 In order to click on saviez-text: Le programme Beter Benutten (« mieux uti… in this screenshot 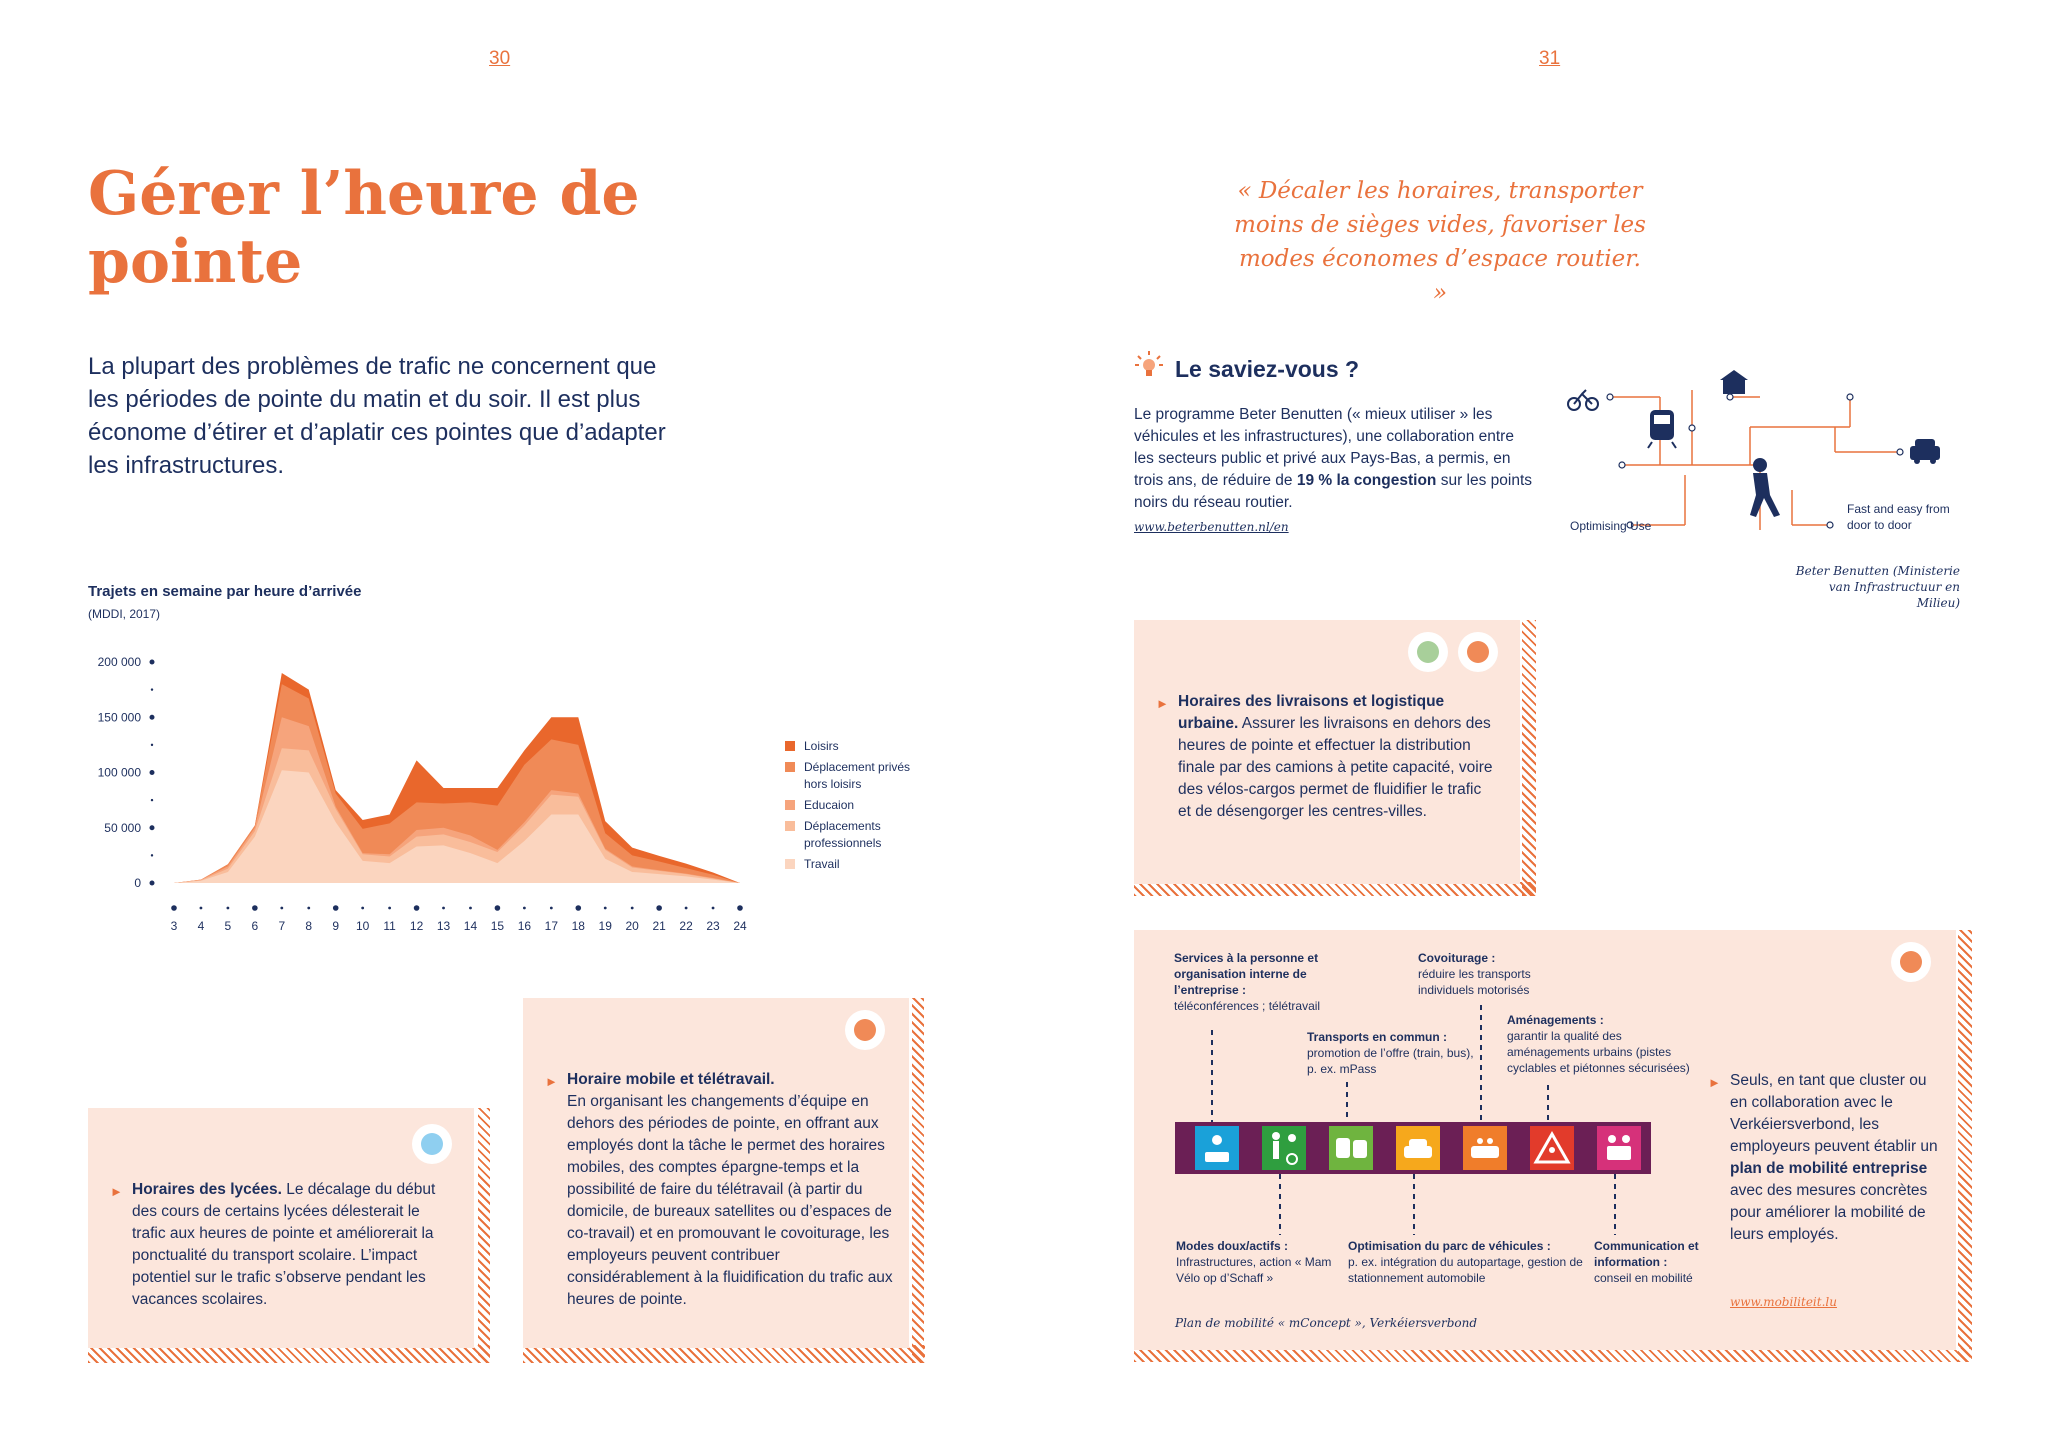, I will do `click(1334, 459)`.